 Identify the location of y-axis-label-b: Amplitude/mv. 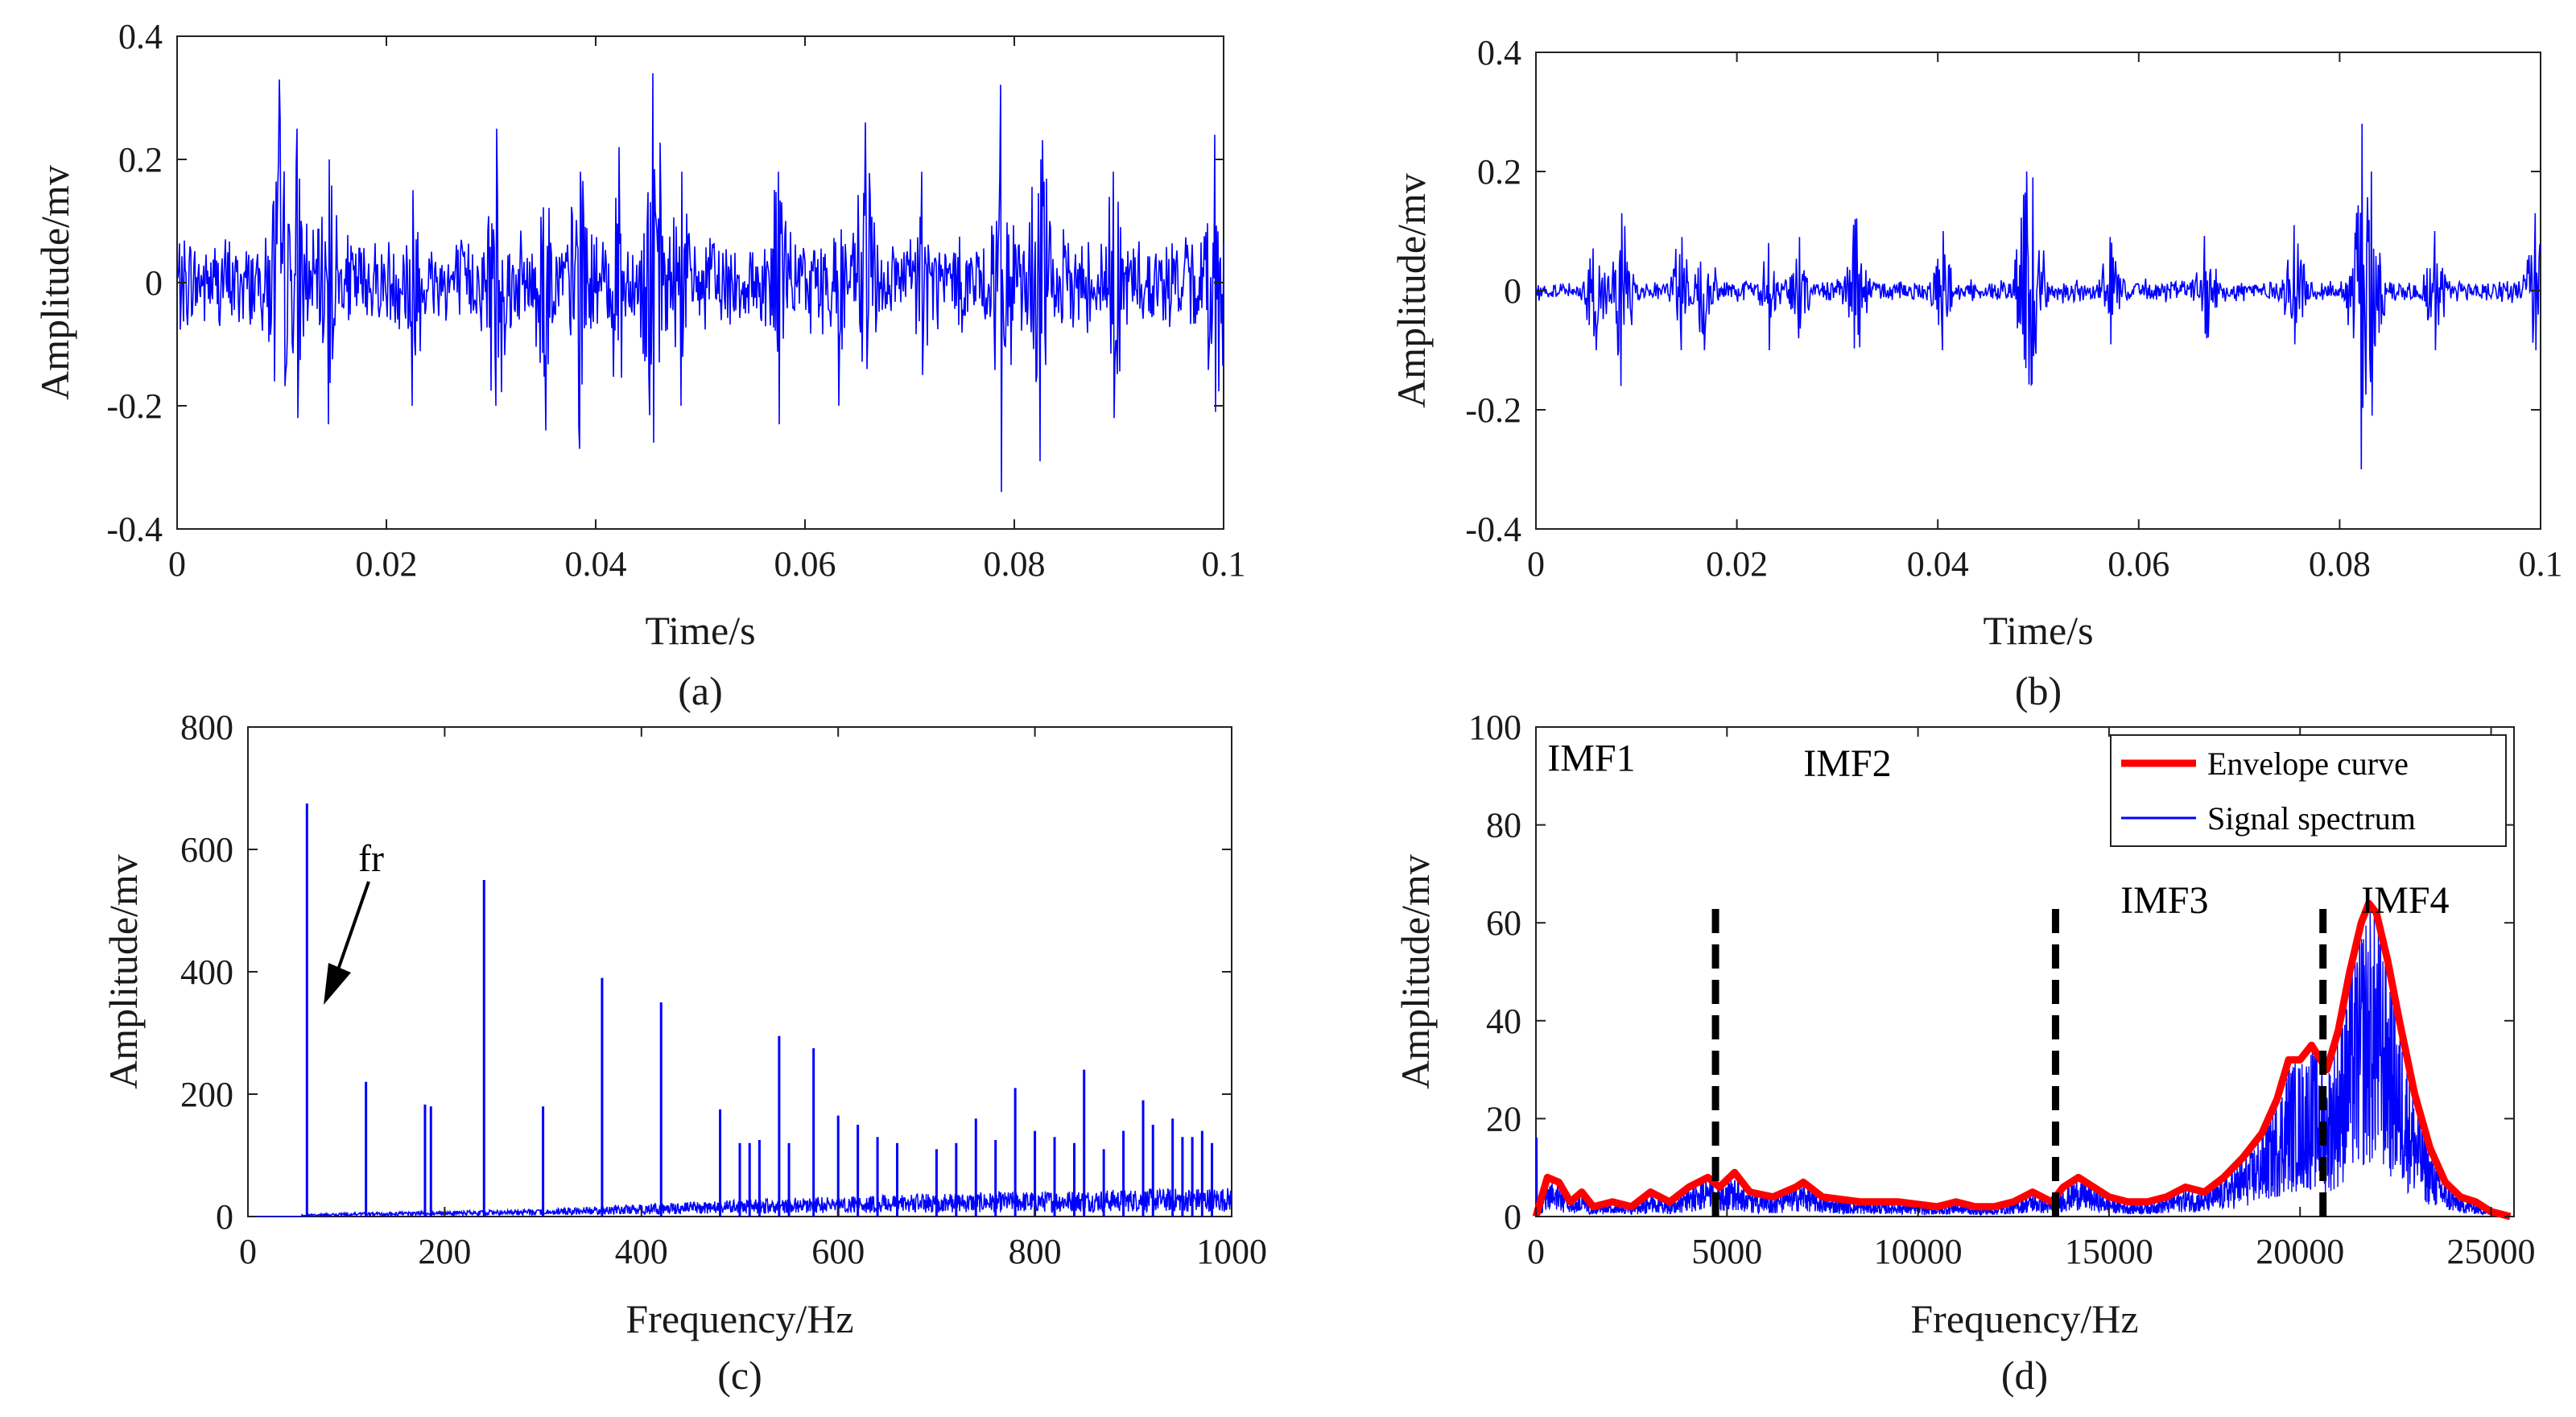
(1411, 290).